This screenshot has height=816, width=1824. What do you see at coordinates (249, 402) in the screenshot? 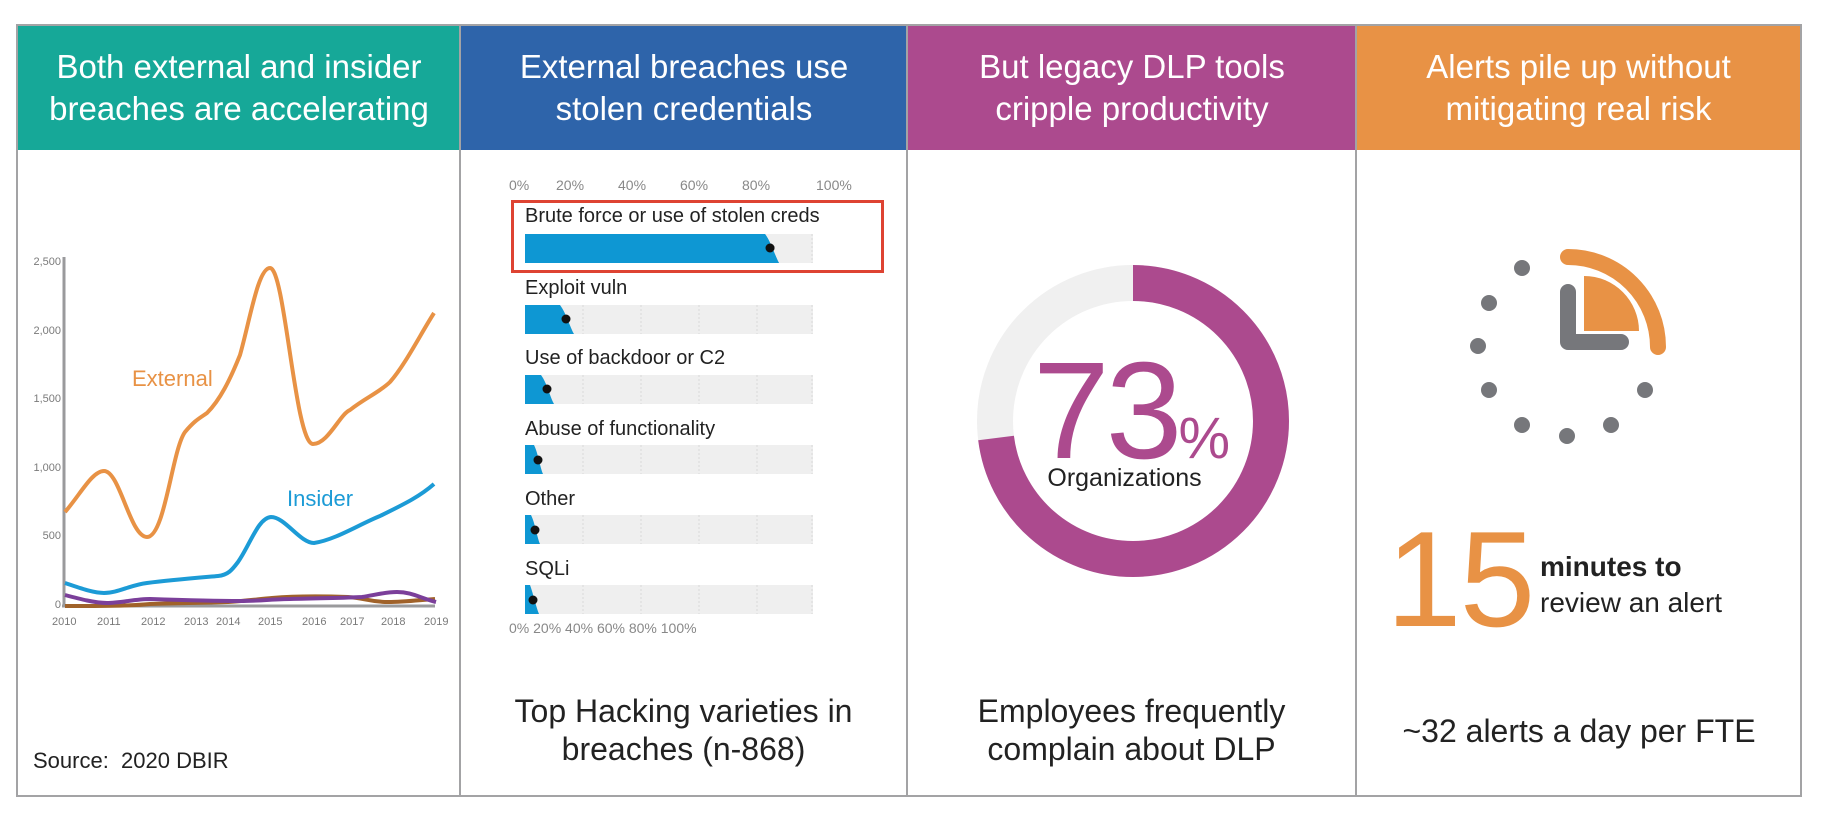
I see `external-line` at bounding box center [249, 402].